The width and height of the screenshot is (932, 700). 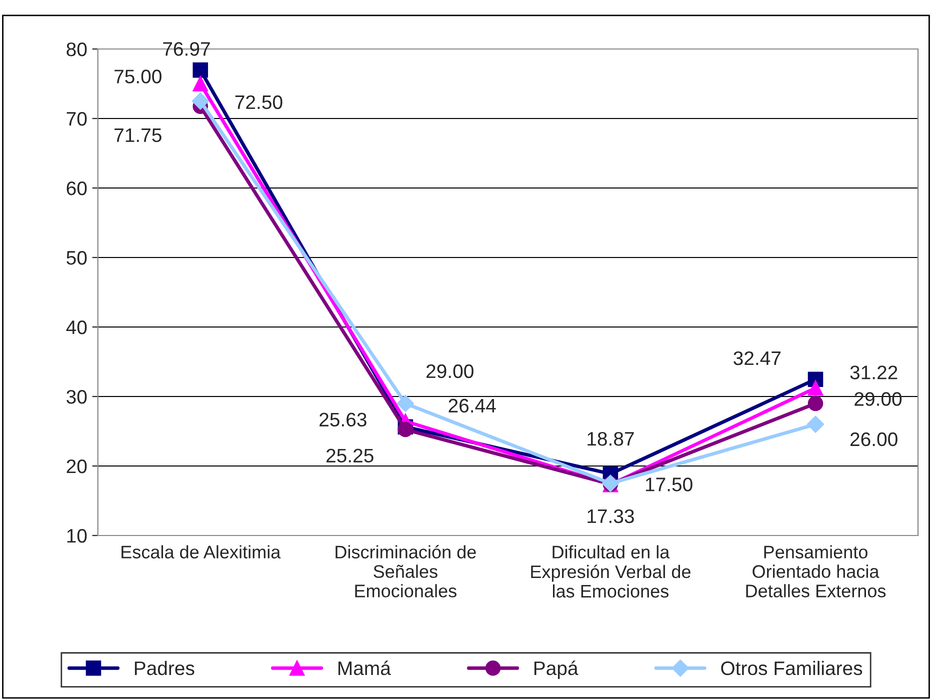 What do you see at coordinates (556, 669) in the screenshot?
I see `legend-label: Papá` at bounding box center [556, 669].